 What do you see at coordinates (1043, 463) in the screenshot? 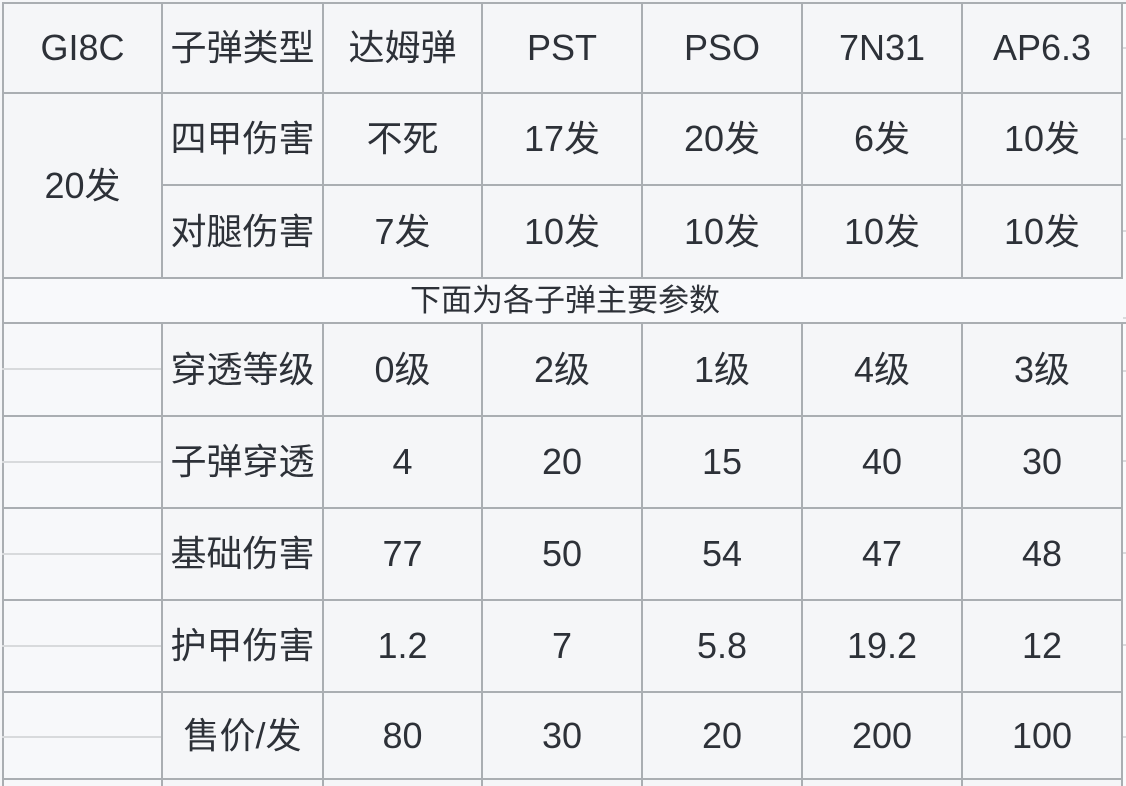
I see `cell-bullet-pen-v4: 30` at bounding box center [1043, 463].